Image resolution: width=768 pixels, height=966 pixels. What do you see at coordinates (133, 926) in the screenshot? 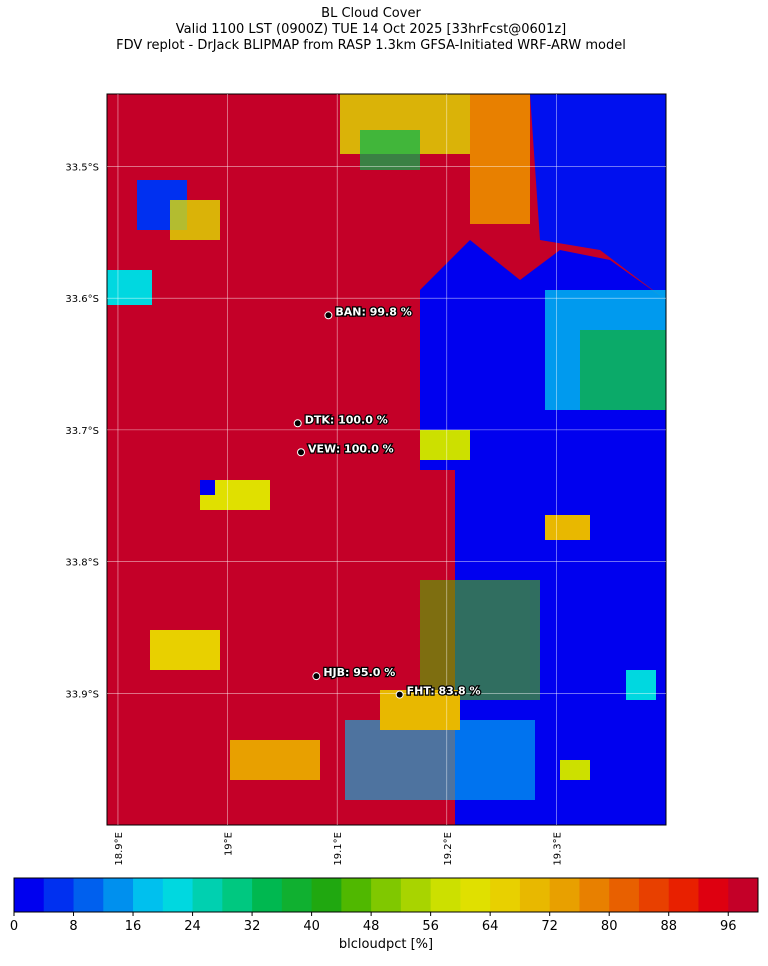
I see `colorbar-tick-label: 16` at bounding box center [133, 926].